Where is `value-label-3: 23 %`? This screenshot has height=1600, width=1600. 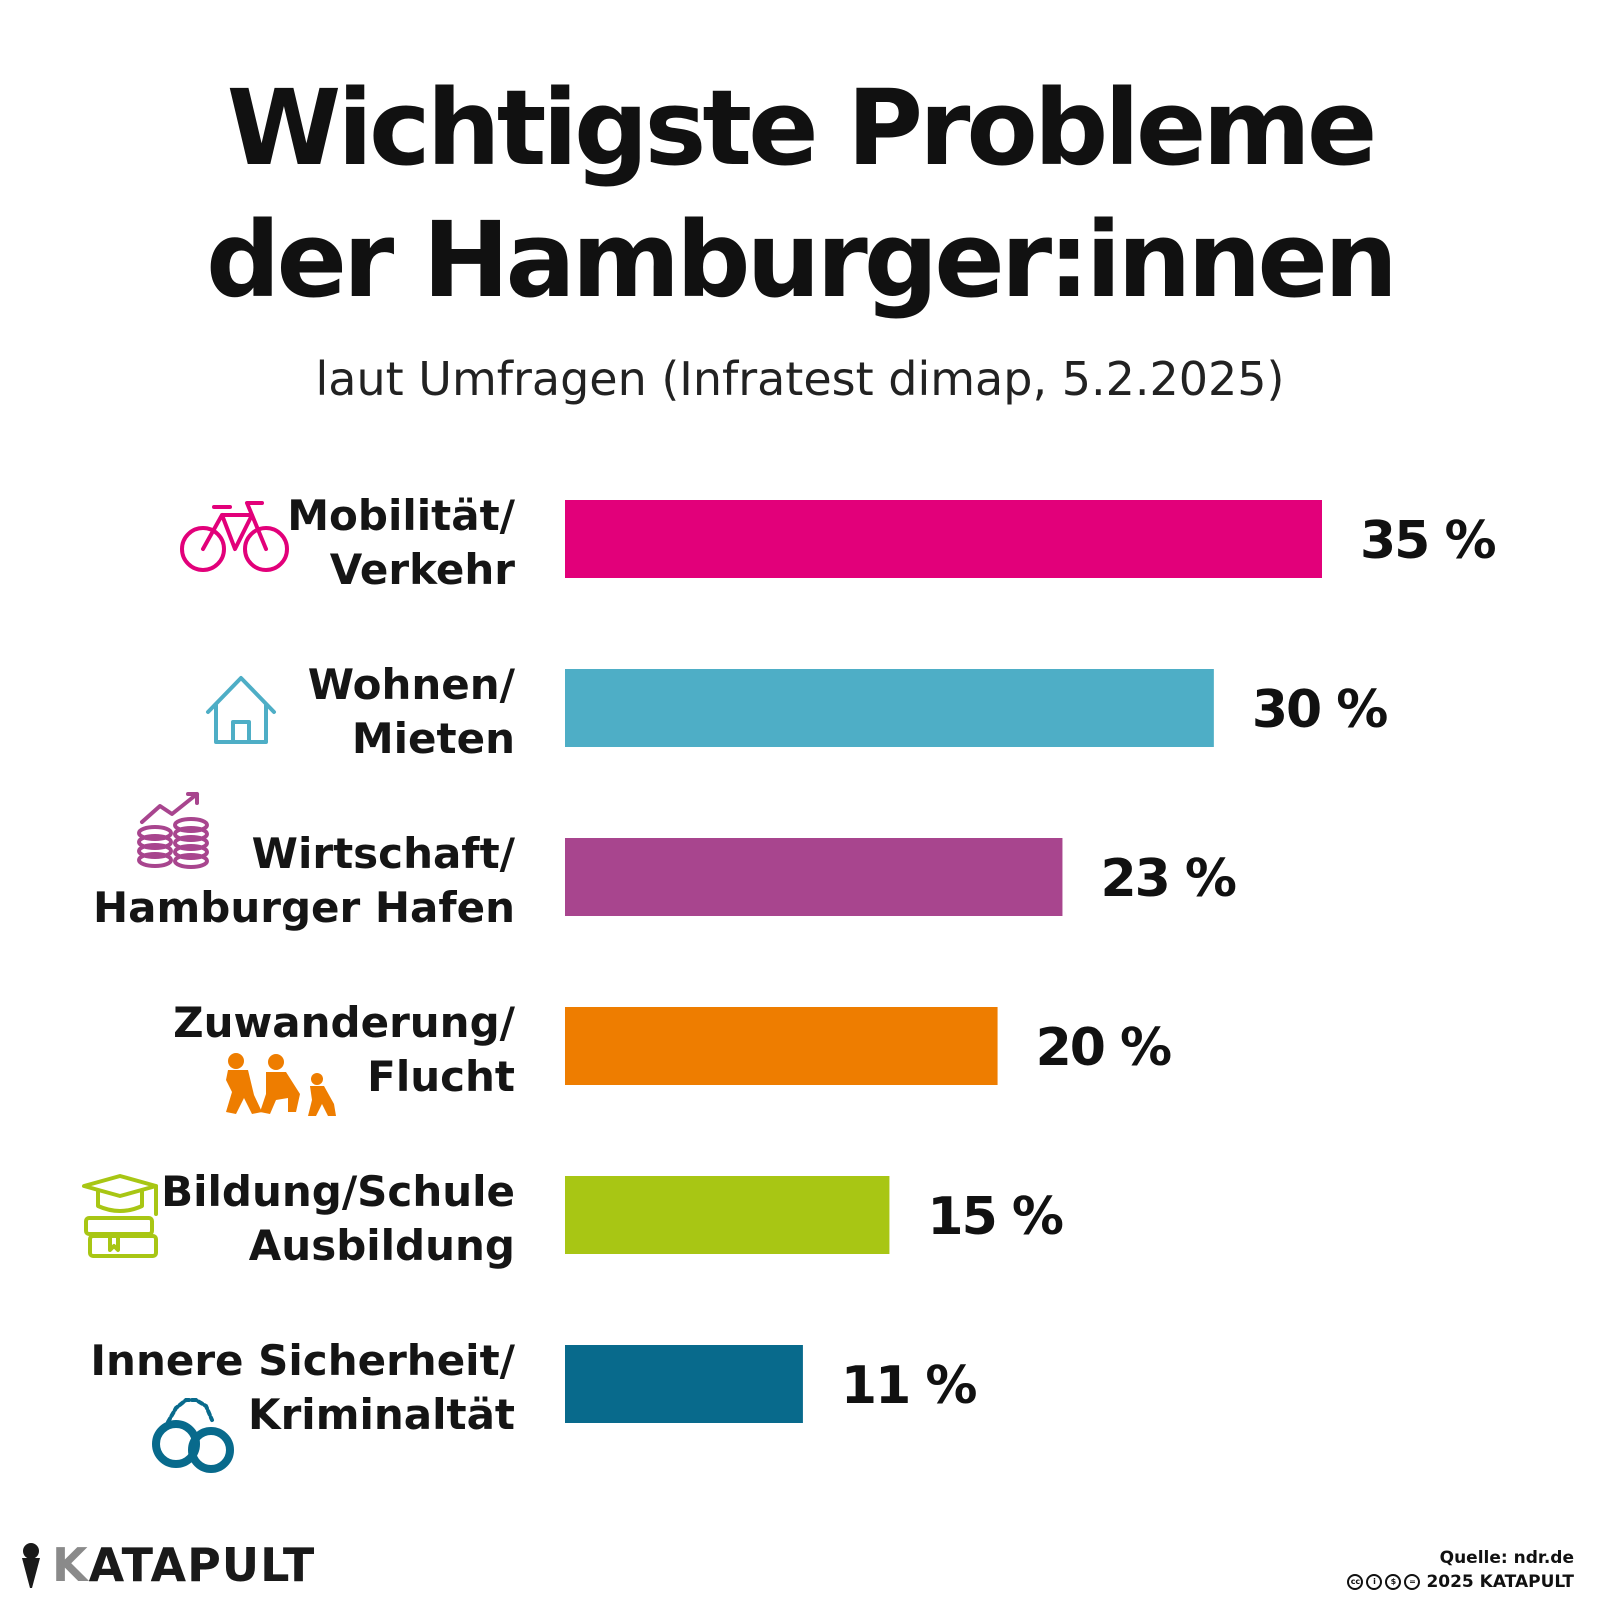 value-label-3: 23 % is located at coordinates (1167, 879).